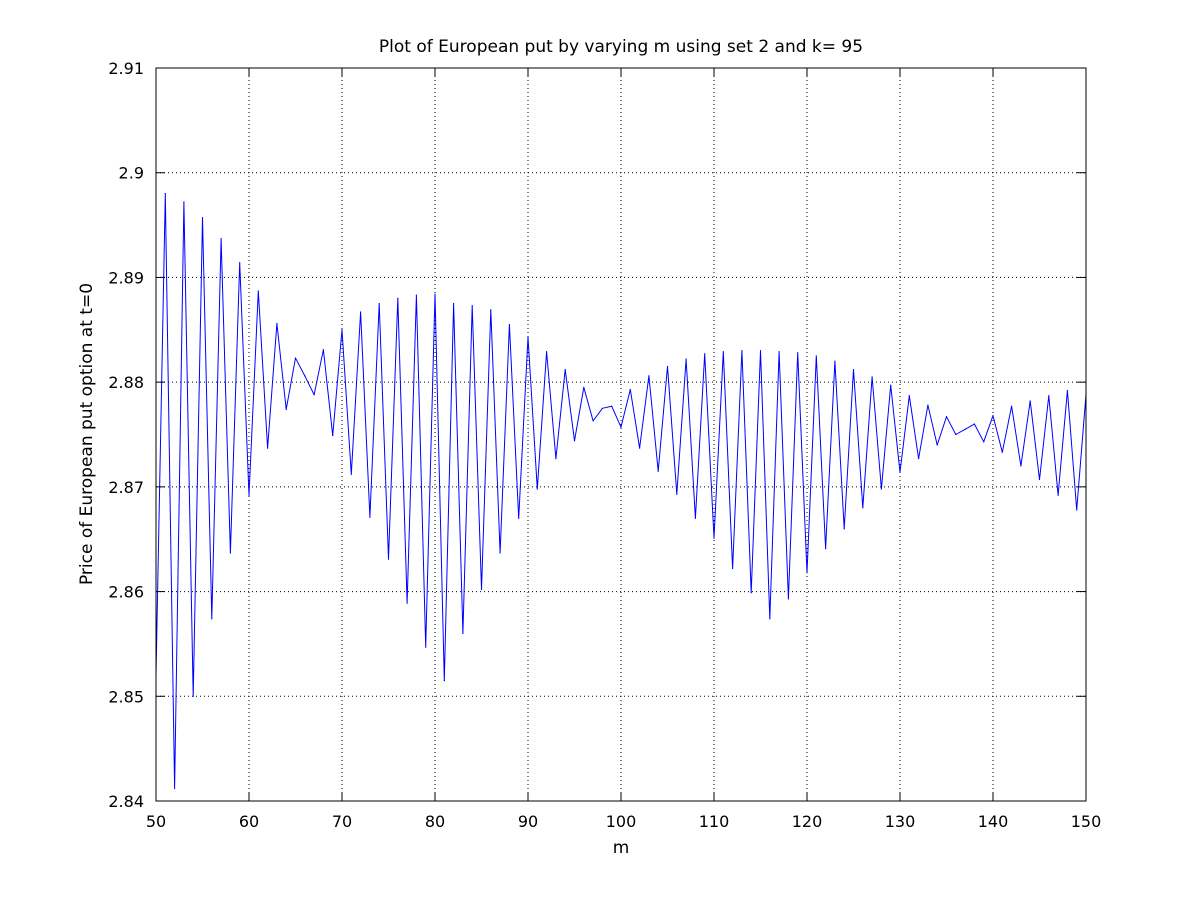 The image size is (1200, 905). Describe the element at coordinates (435, 821) in the screenshot. I see `x-tick-label: 80` at that location.